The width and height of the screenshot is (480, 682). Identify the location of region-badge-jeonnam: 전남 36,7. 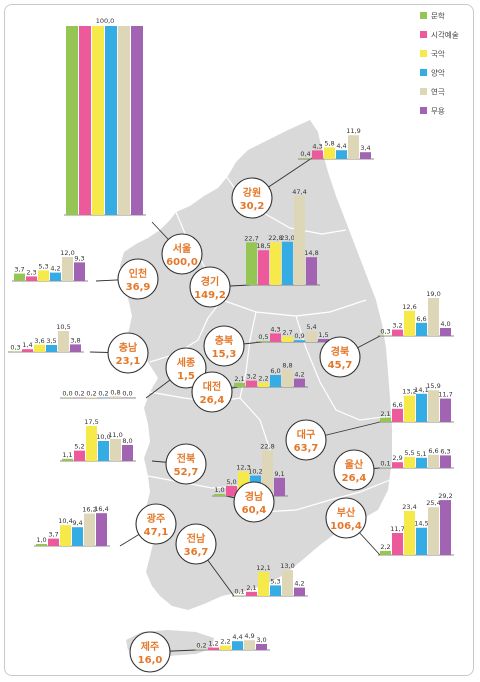
(196, 544).